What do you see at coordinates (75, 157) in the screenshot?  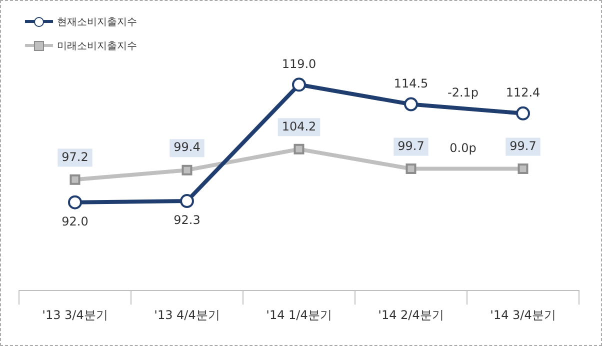 I see `data-label: 97.2` at bounding box center [75, 157].